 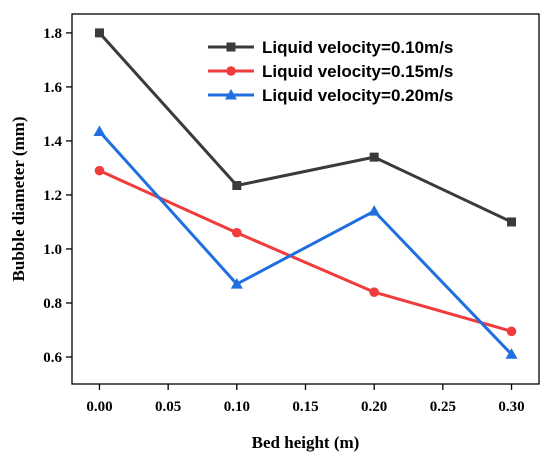 I want to click on y-tick-label: 0.6, so click(x=52, y=358).